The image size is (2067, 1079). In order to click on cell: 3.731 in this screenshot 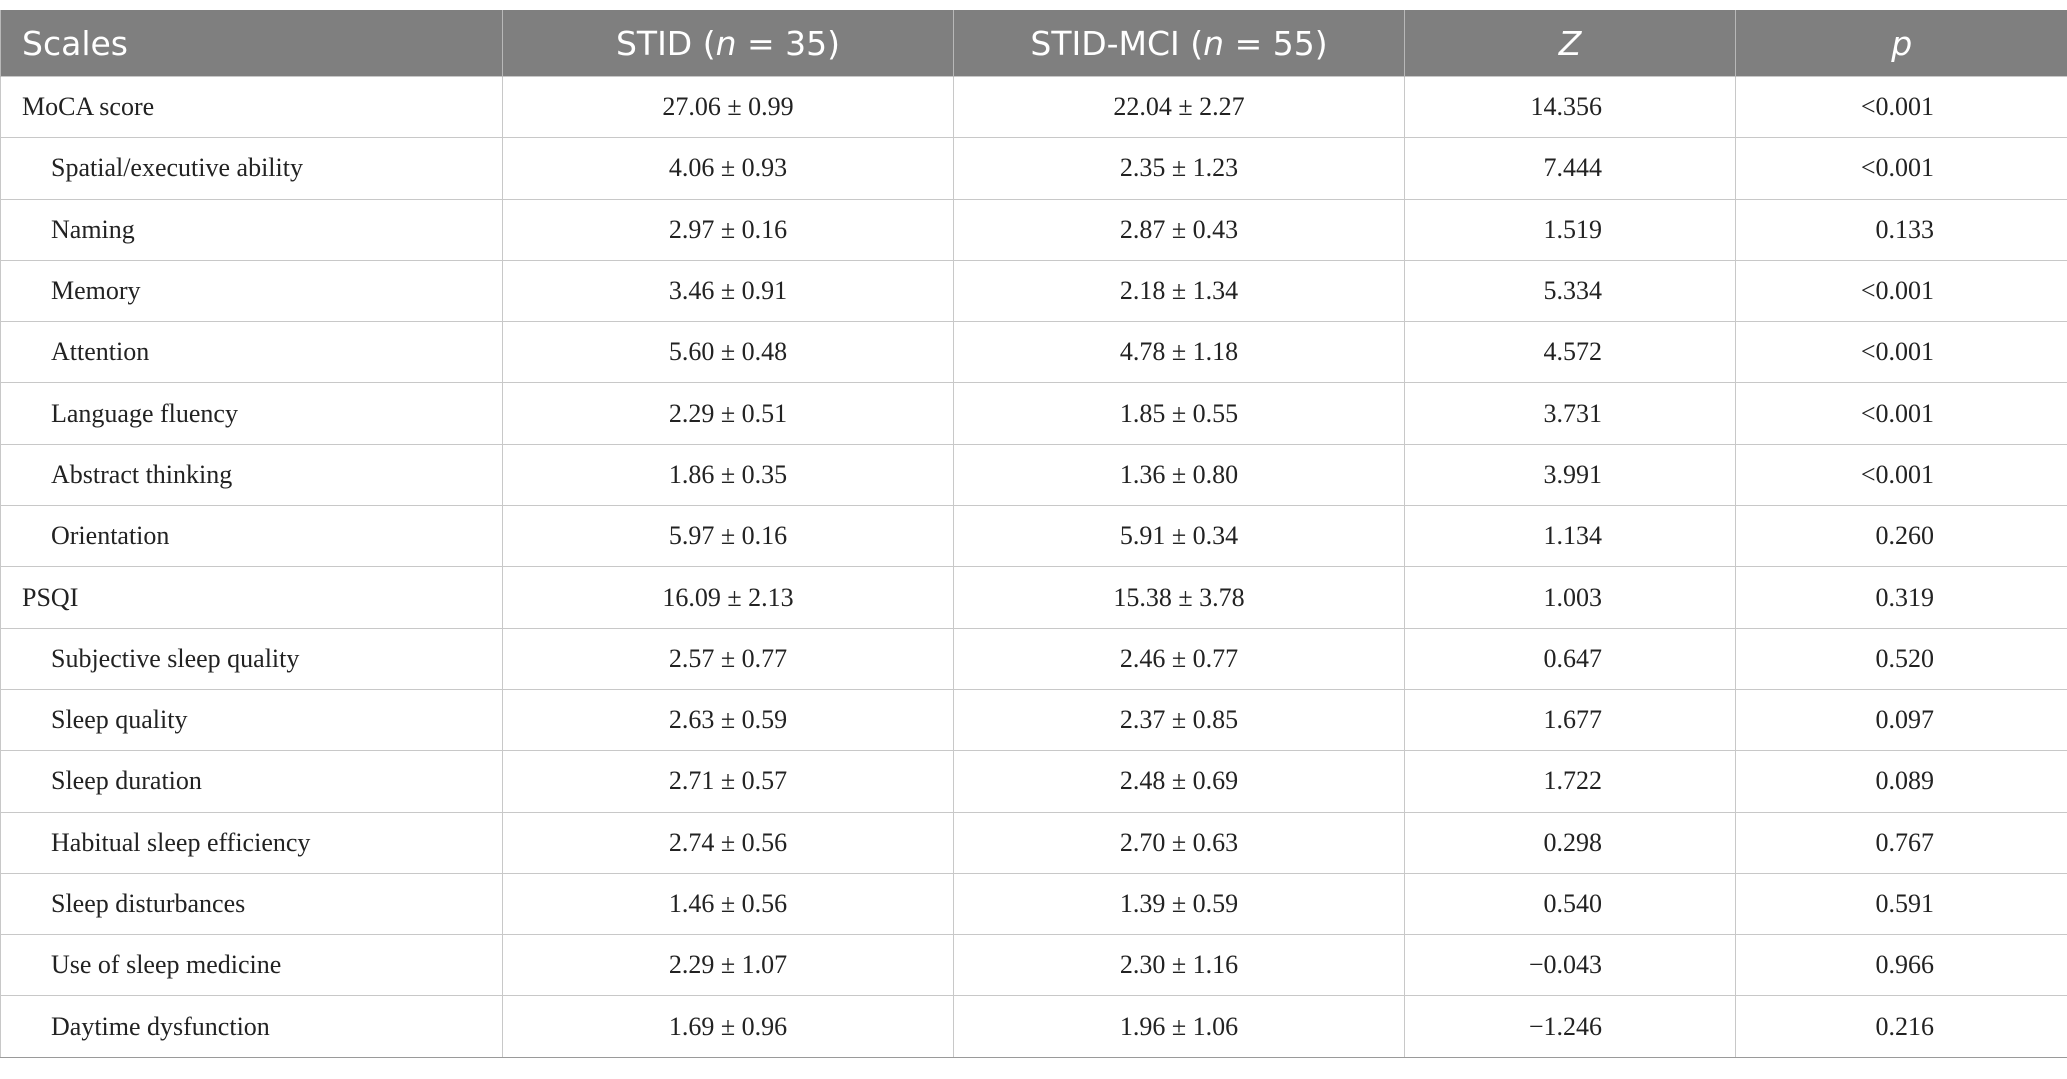, I will do `click(1570, 413)`.